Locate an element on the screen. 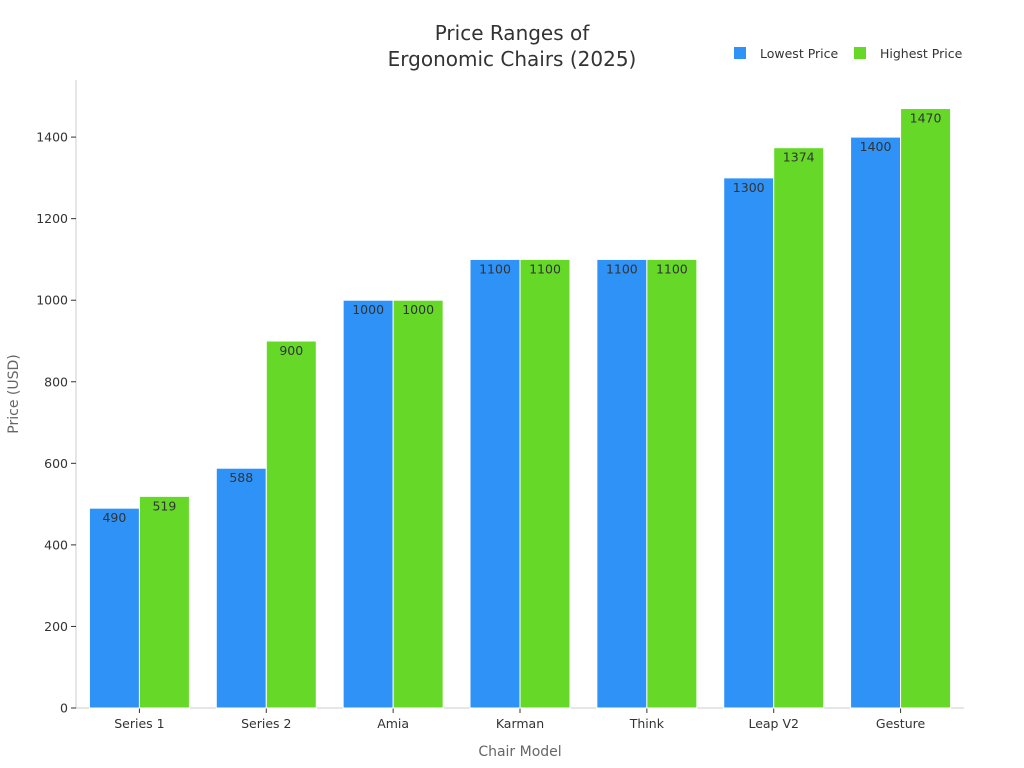  legend: Lowest Price Highest Price is located at coordinates (848, 53).